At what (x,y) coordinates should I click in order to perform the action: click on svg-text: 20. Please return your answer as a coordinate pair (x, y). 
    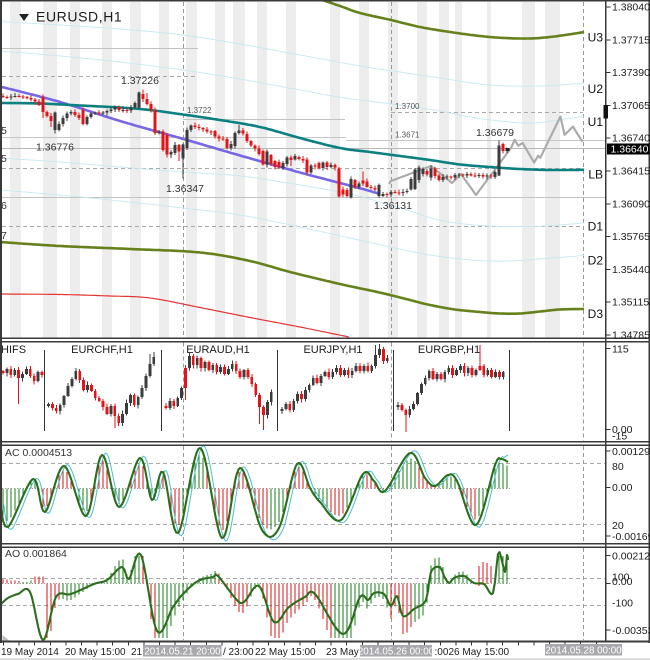
    Looking at the image, I should click on (618, 526).